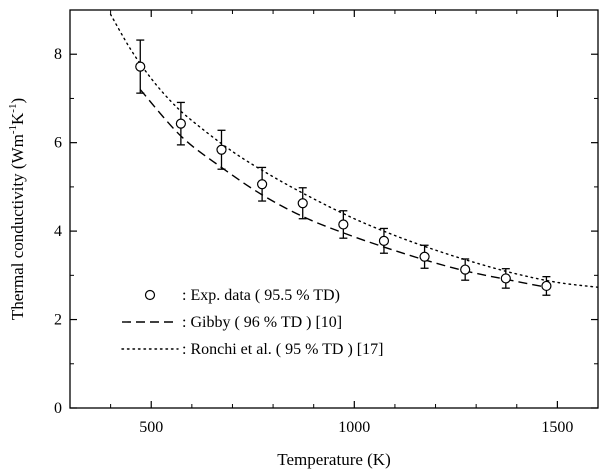 The height and width of the screenshot is (472, 611). Describe the element at coordinates (58, 320) in the screenshot. I see `y-tick-label: 2` at that location.